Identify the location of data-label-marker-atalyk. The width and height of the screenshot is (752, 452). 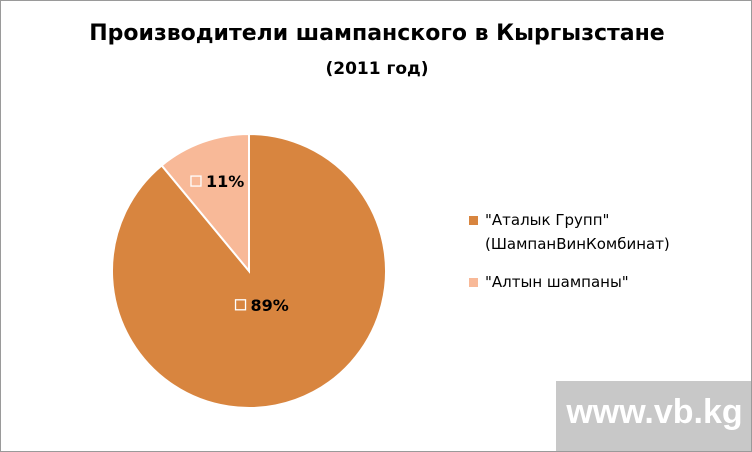
(240, 305).